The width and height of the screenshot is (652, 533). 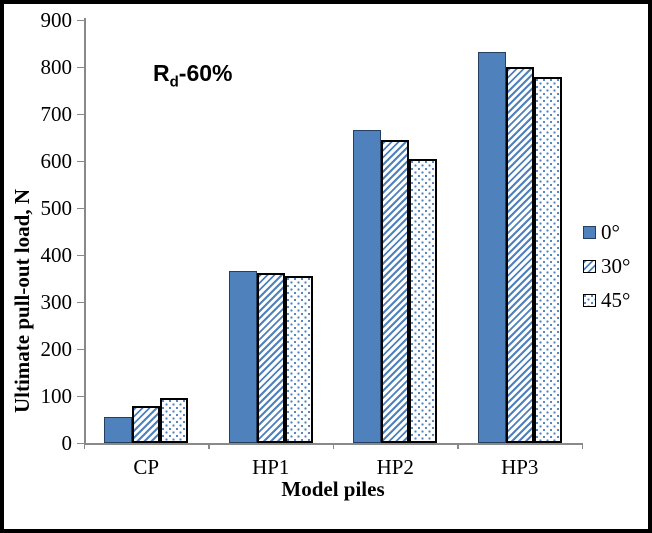 What do you see at coordinates (56, 20) in the screenshot?
I see `y-tick-label: 900` at bounding box center [56, 20].